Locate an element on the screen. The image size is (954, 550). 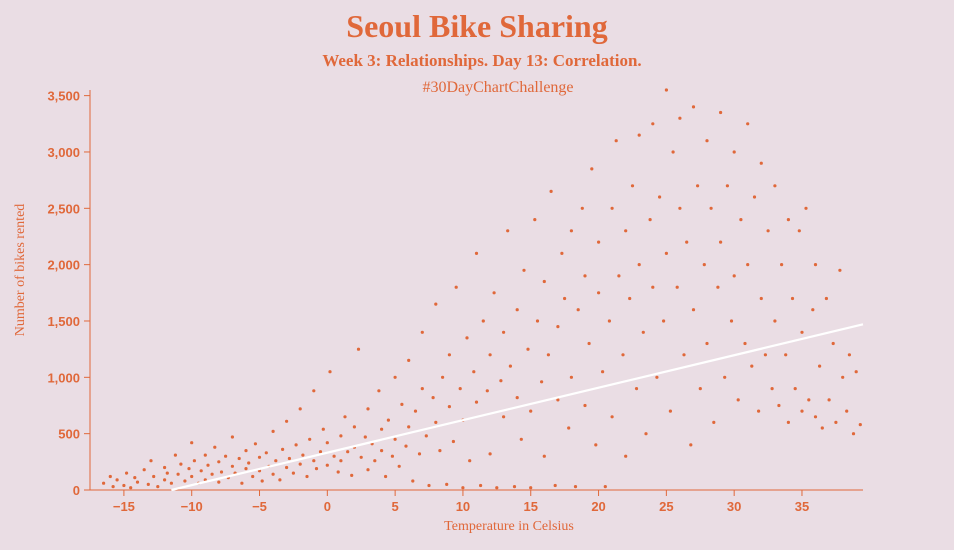
x-tick-label: 30 is located at coordinates (734, 506).